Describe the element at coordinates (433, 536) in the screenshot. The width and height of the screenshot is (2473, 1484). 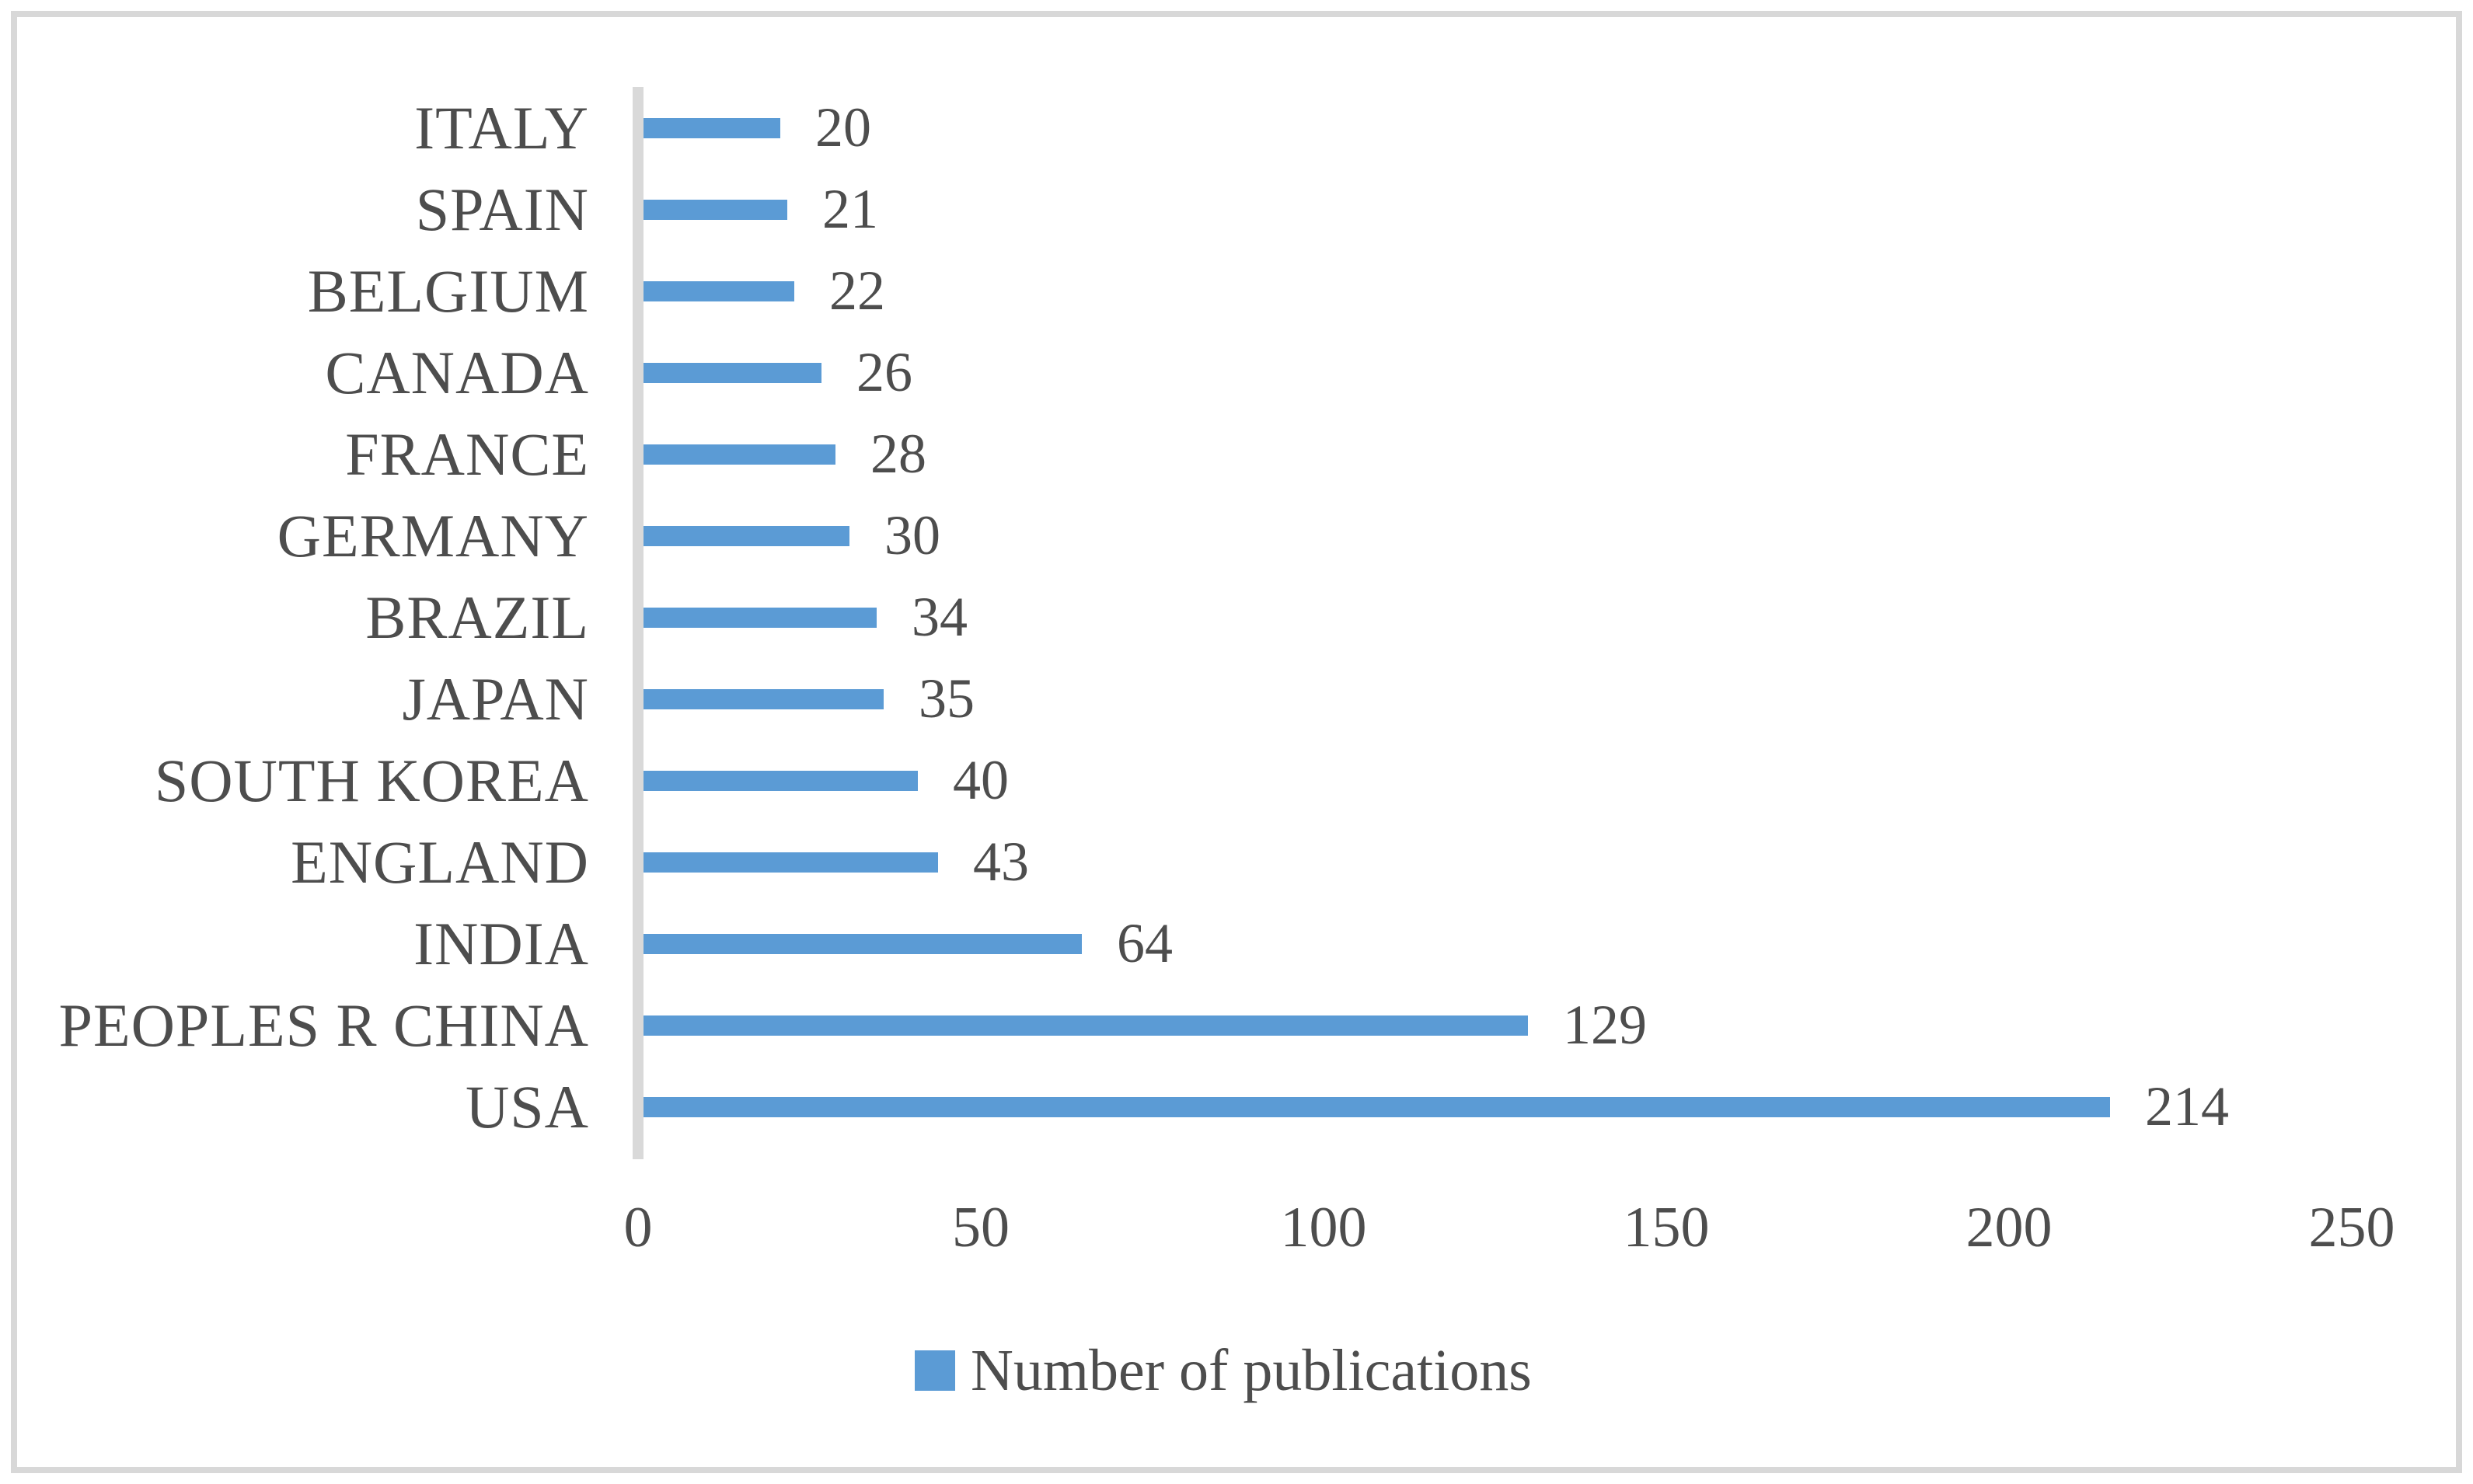
I see `category-label: GERMANY` at that location.